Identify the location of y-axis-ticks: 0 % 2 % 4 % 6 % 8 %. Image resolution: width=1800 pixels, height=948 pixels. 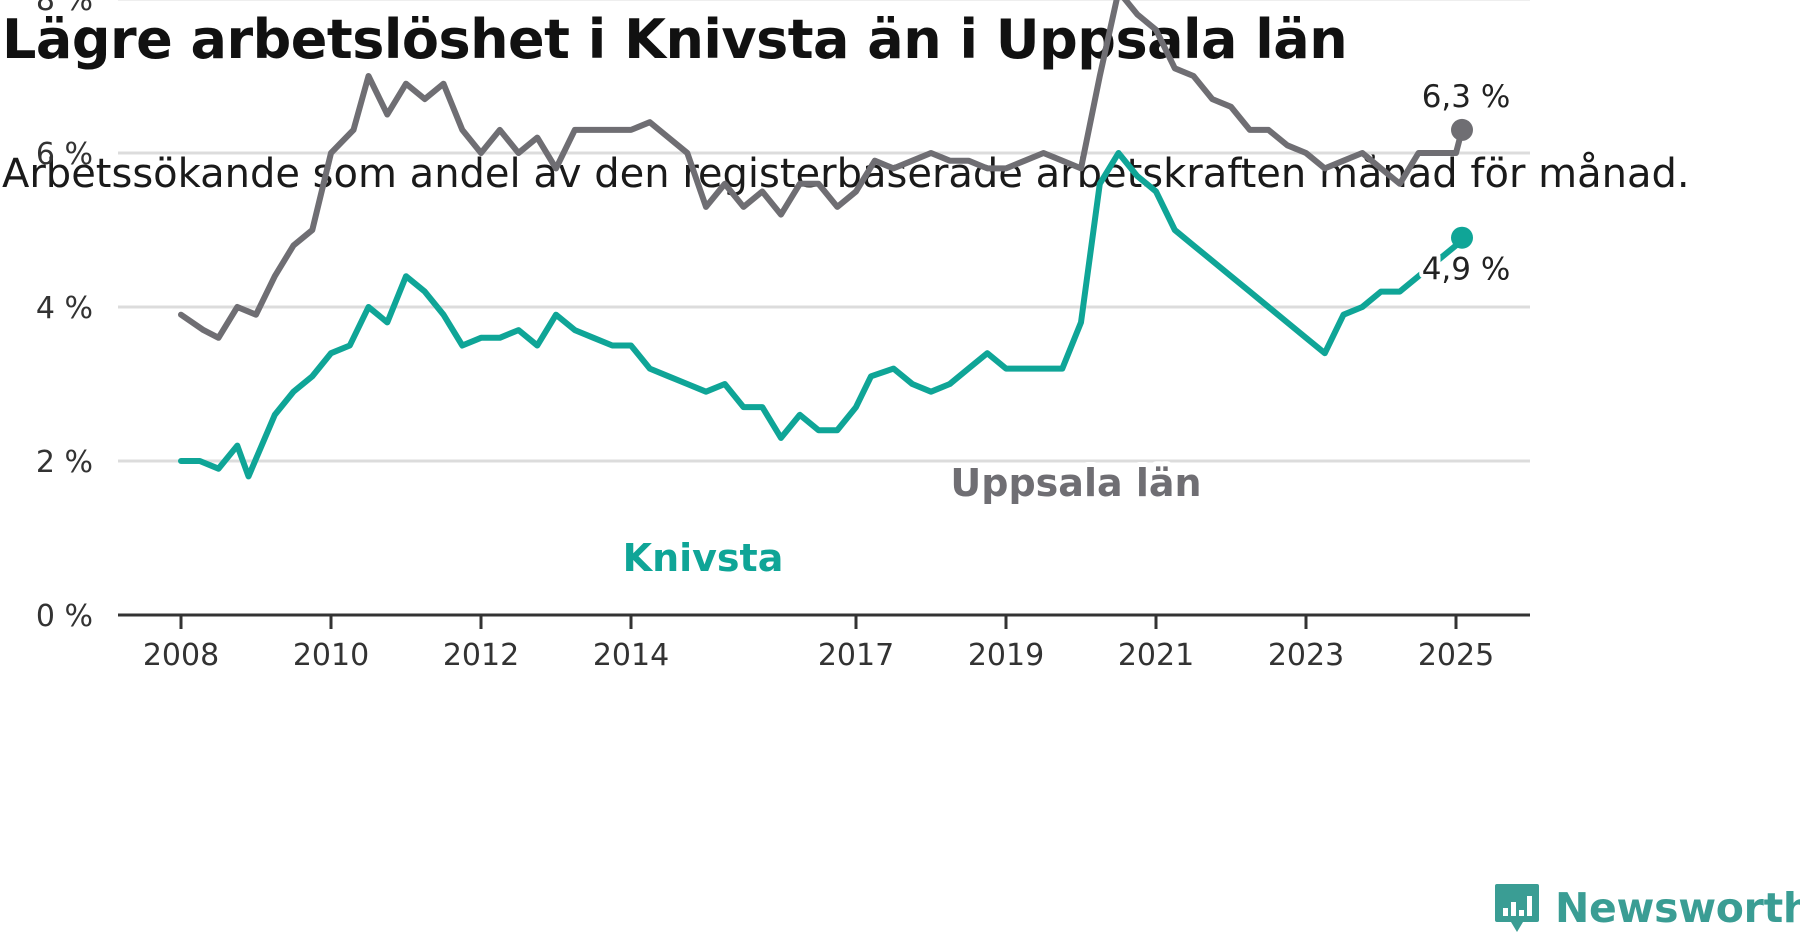
(64, 317).